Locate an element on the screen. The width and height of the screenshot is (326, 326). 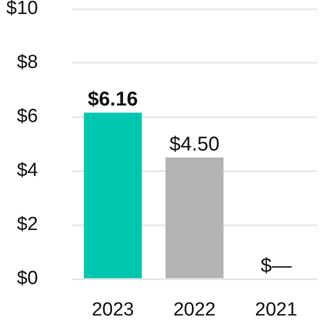
data-label: $4.50 is located at coordinates (194, 145).